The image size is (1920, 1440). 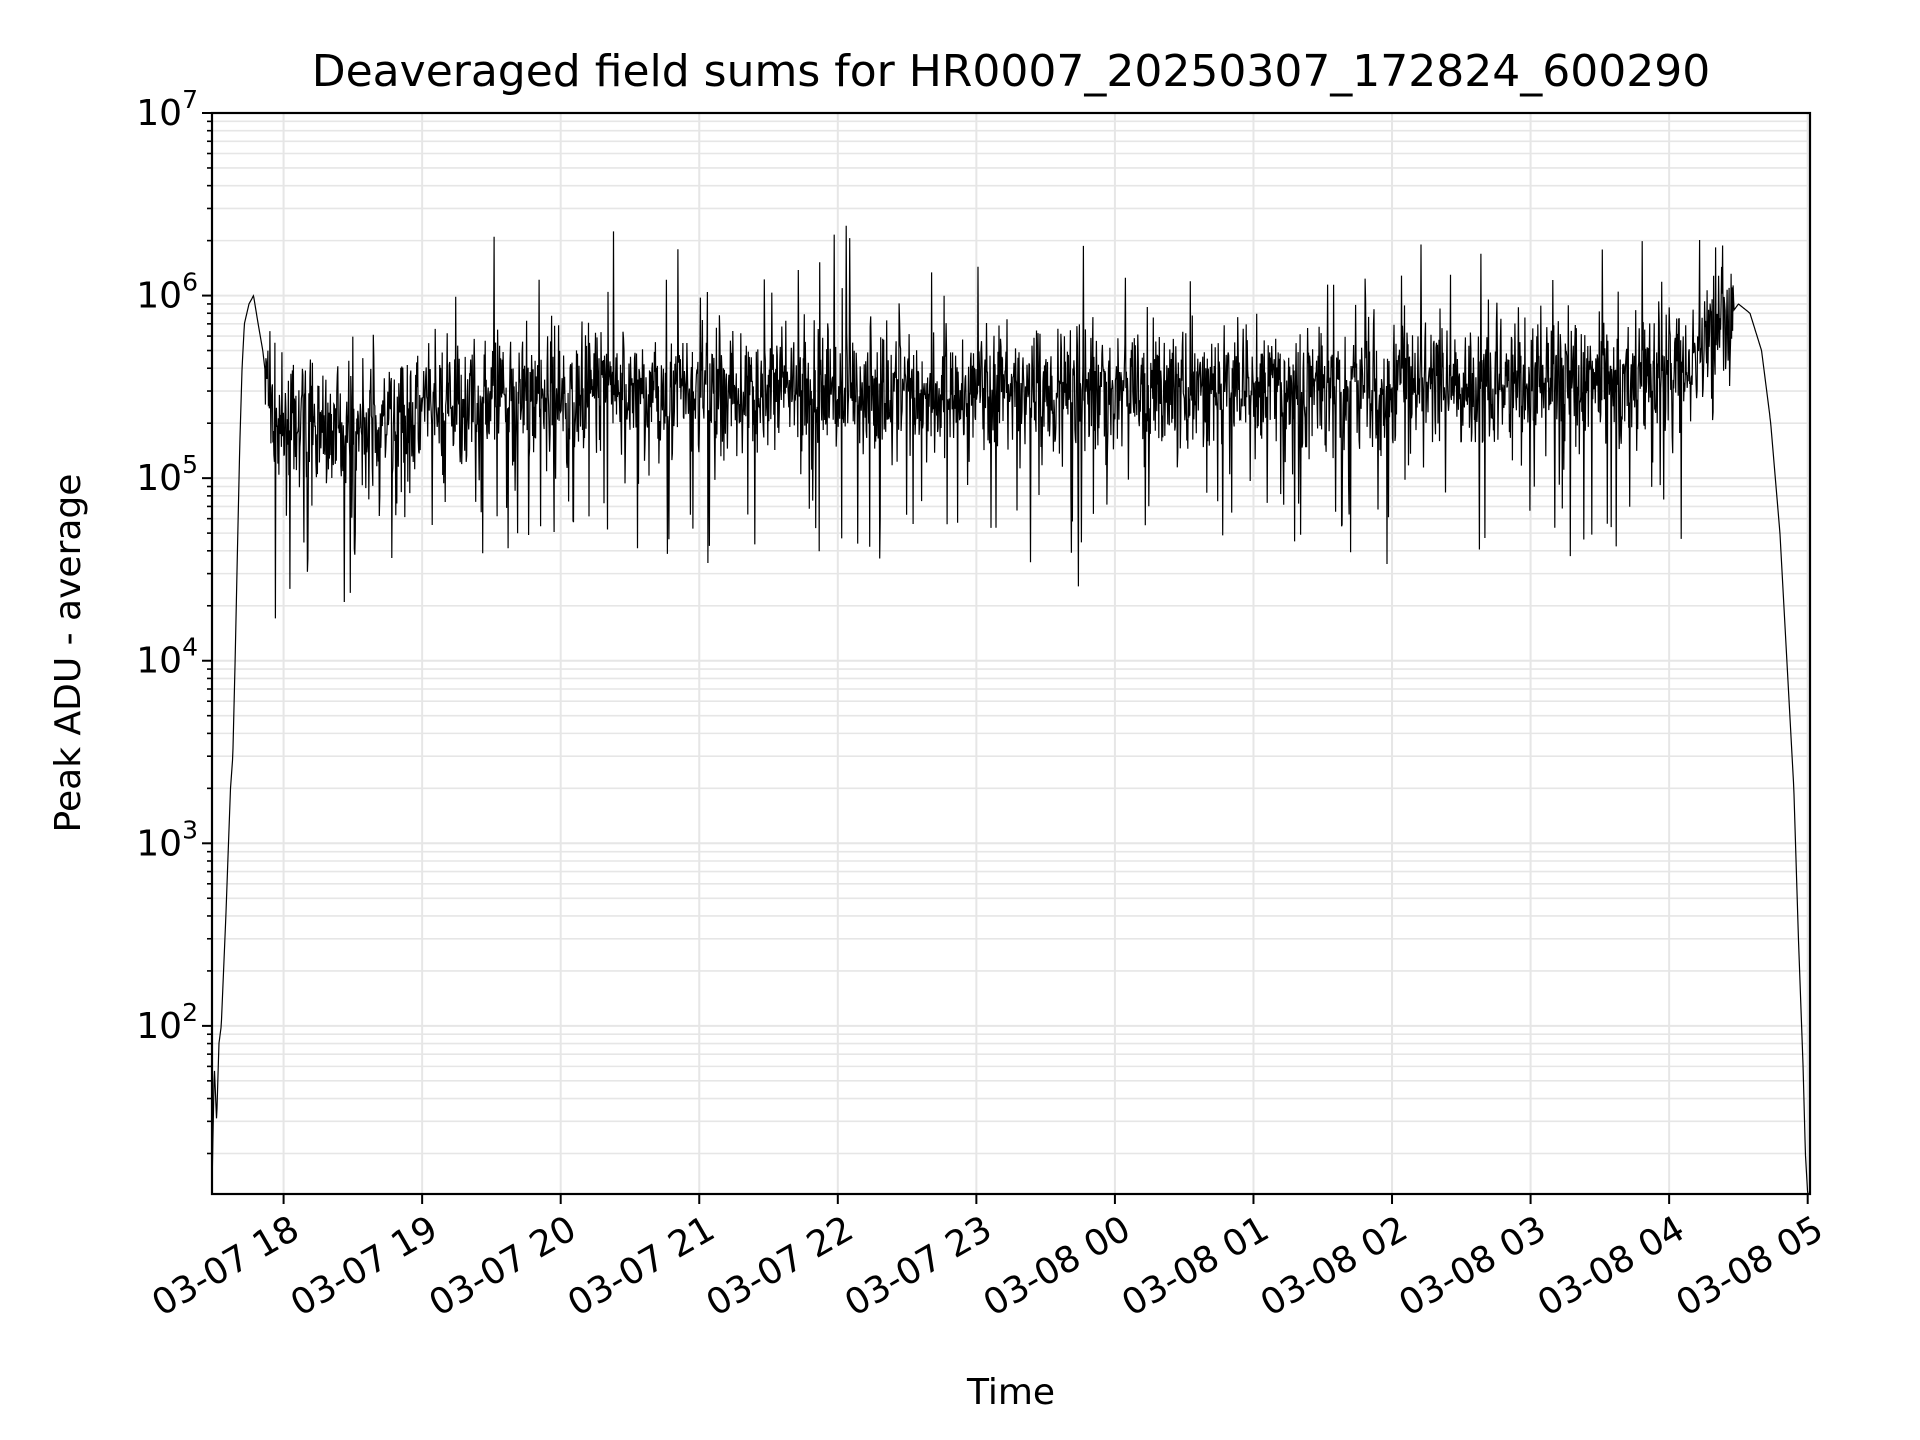 What do you see at coordinates (167, 292) in the screenshot?
I see `y-tick-label: 10⁶` at bounding box center [167, 292].